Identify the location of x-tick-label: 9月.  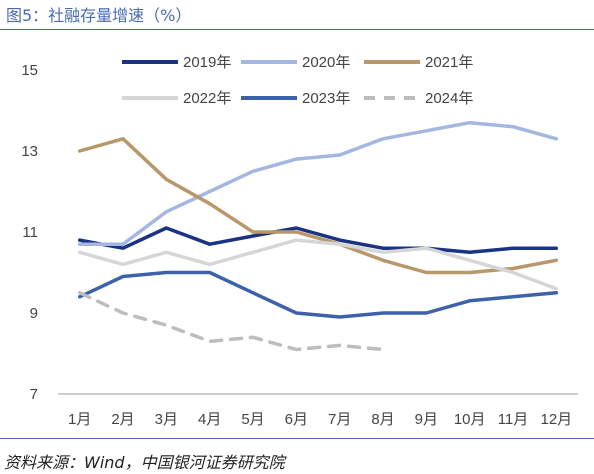
(426, 419).